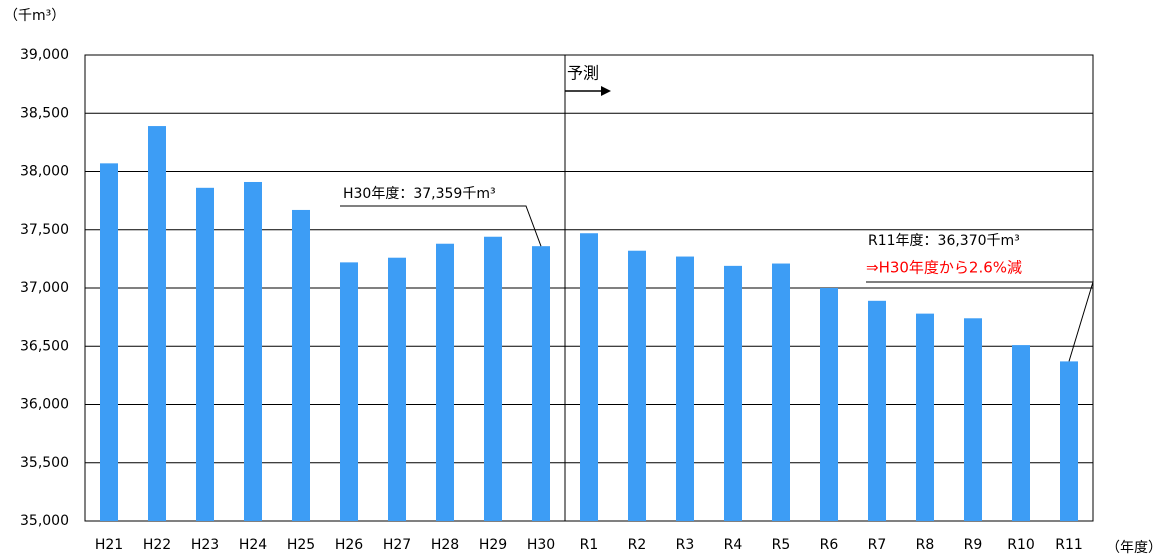 This screenshot has width=1164, height=558. Describe the element at coordinates (44, 346) in the screenshot. I see `y-tick-label: 36,500` at that location.